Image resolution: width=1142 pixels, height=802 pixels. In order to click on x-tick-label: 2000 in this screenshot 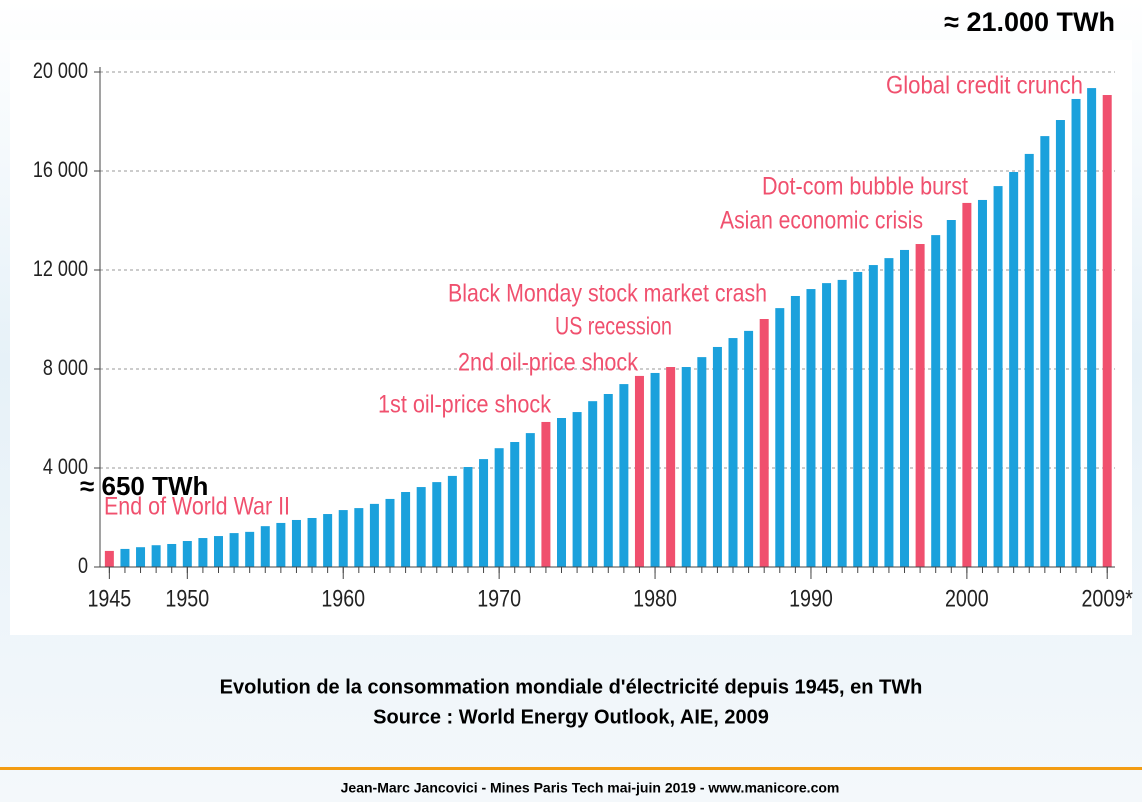, I will do `click(967, 597)`.